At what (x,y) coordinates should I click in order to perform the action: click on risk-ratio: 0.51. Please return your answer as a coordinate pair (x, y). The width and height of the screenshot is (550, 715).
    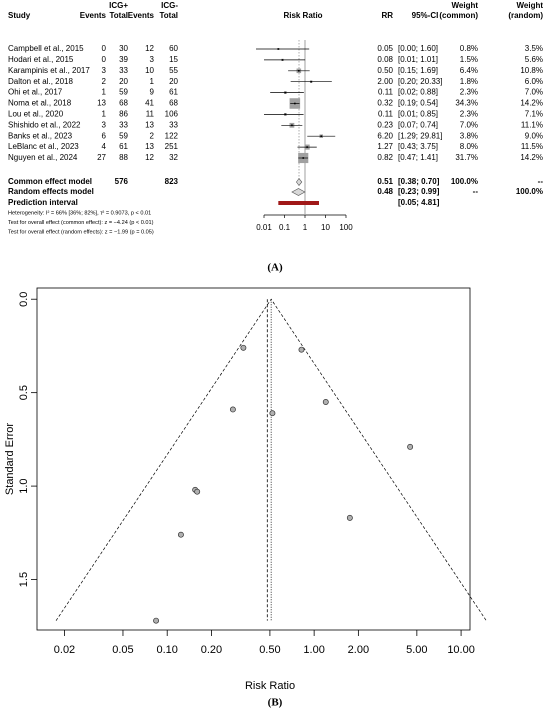
    Looking at the image, I should click on (385, 181).